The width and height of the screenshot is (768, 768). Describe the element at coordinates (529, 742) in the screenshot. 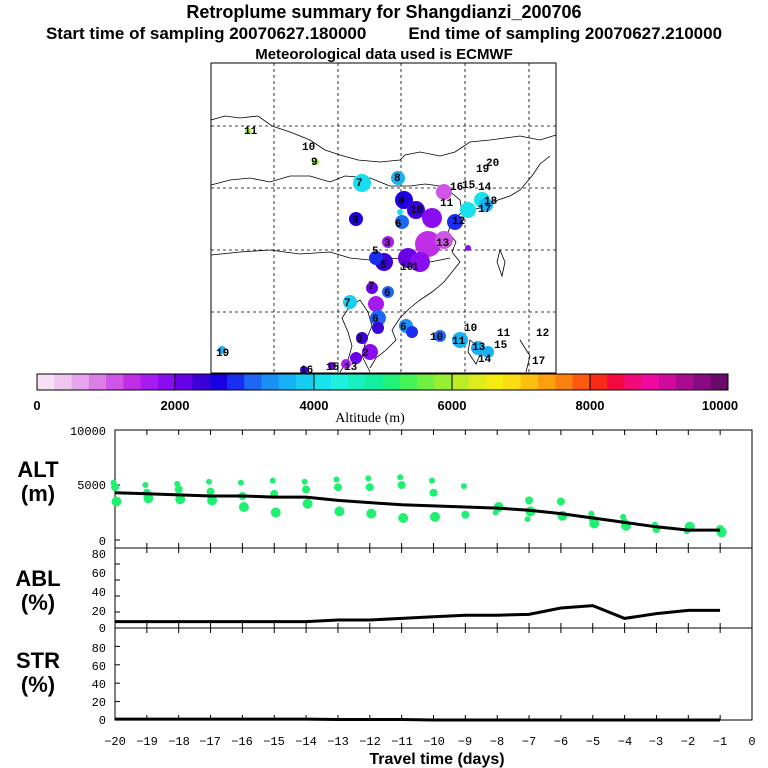

I see `x-tick-label: −7` at that location.